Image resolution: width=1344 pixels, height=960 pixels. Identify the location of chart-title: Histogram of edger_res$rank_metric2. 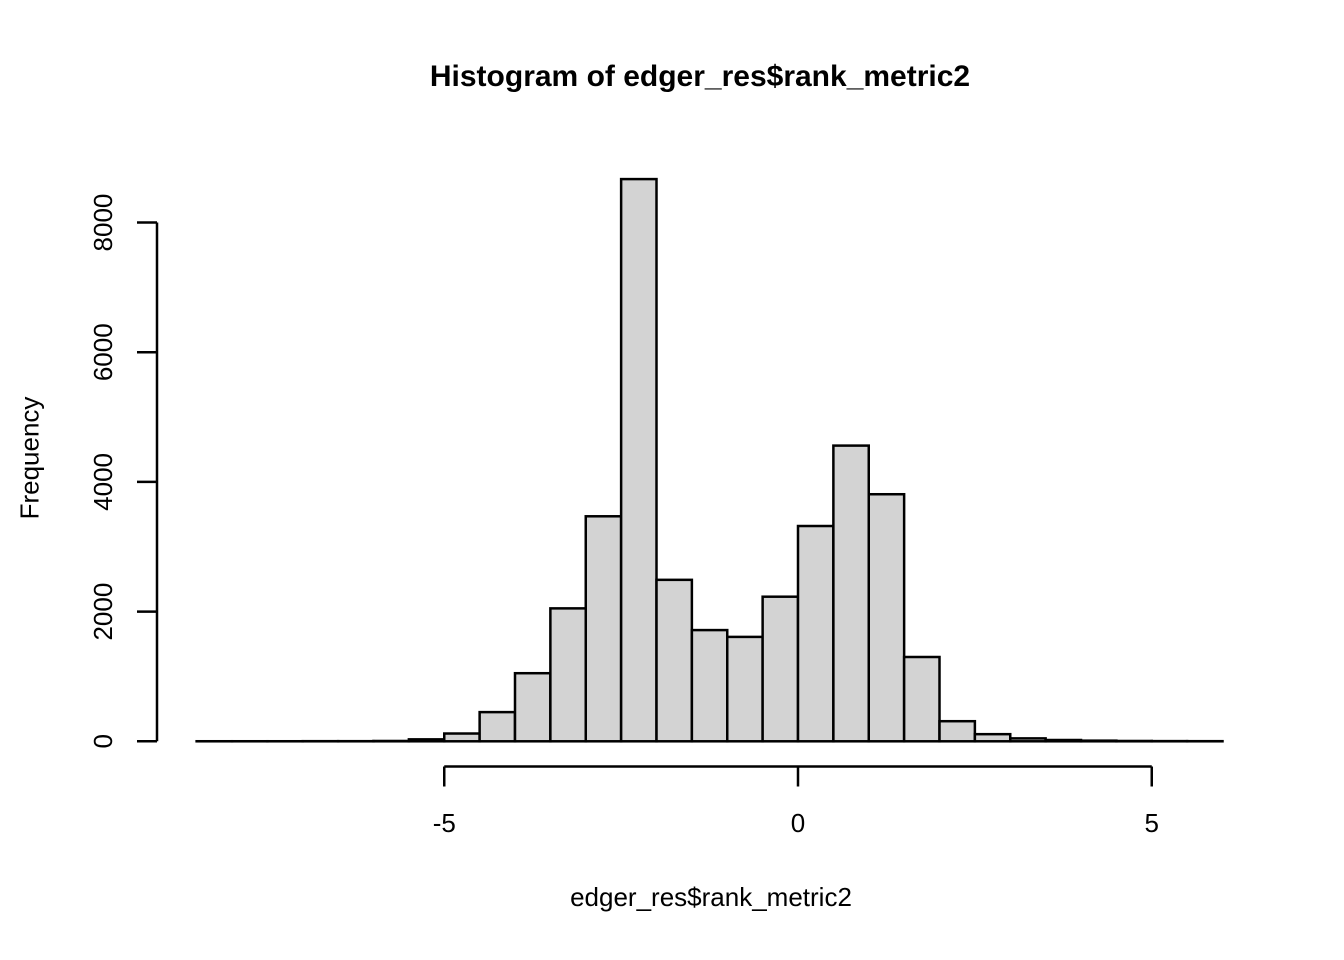
(700, 76).